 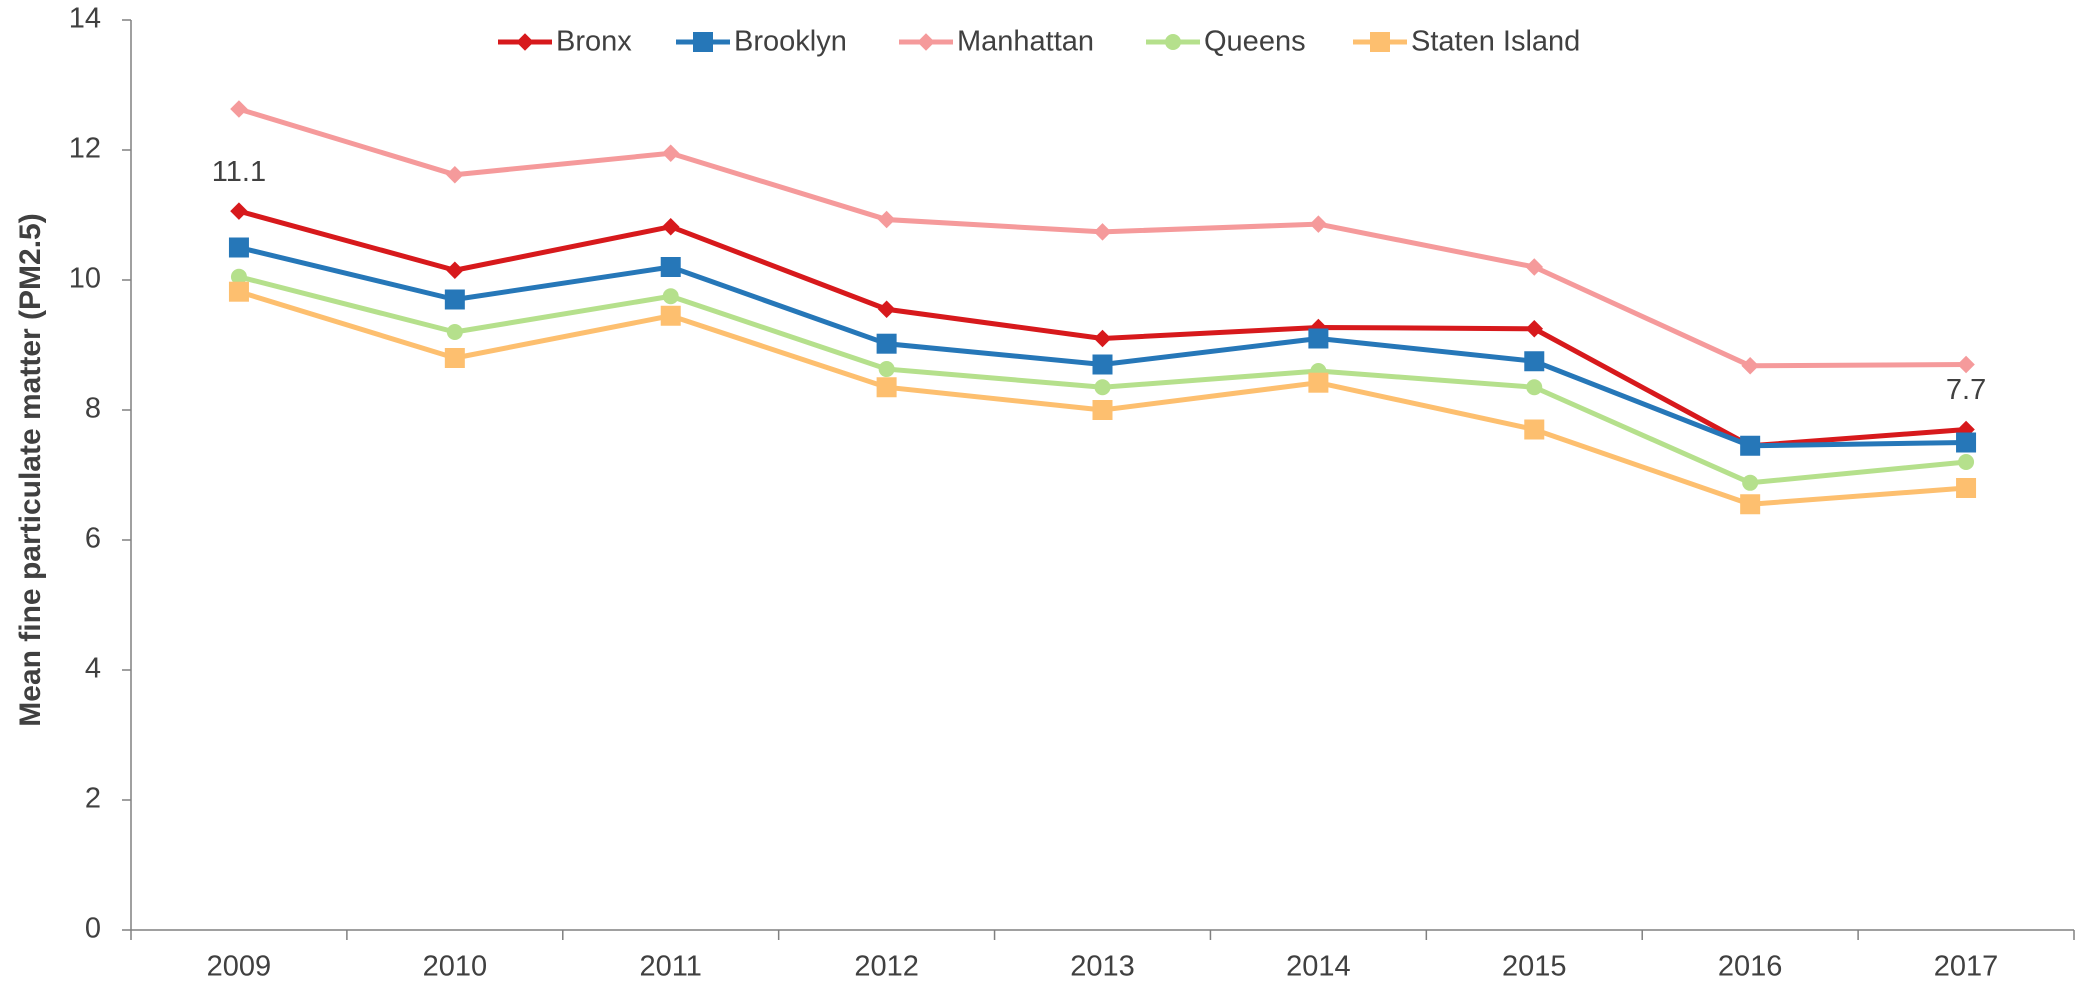 What do you see at coordinates (93, 669) in the screenshot?
I see `y-tick-label: 4` at bounding box center [93, 669].